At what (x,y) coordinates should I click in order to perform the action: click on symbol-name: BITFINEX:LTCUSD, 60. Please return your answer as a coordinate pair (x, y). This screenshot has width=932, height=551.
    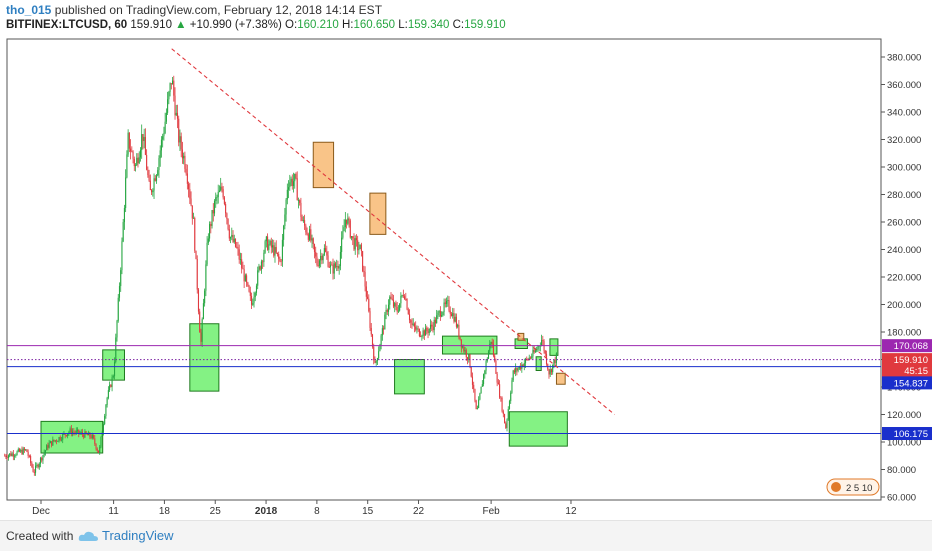
    Looking at the image, I should click on (67, 25).